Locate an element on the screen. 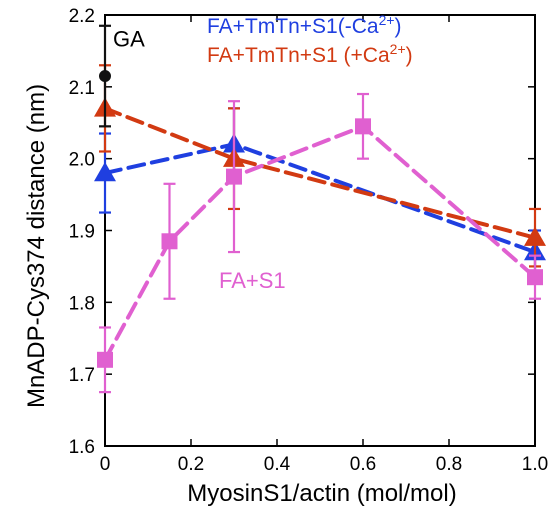 This screenshot has width=550, height=518. y-tick-label: 2.0 is located at coordinates (82, 160).